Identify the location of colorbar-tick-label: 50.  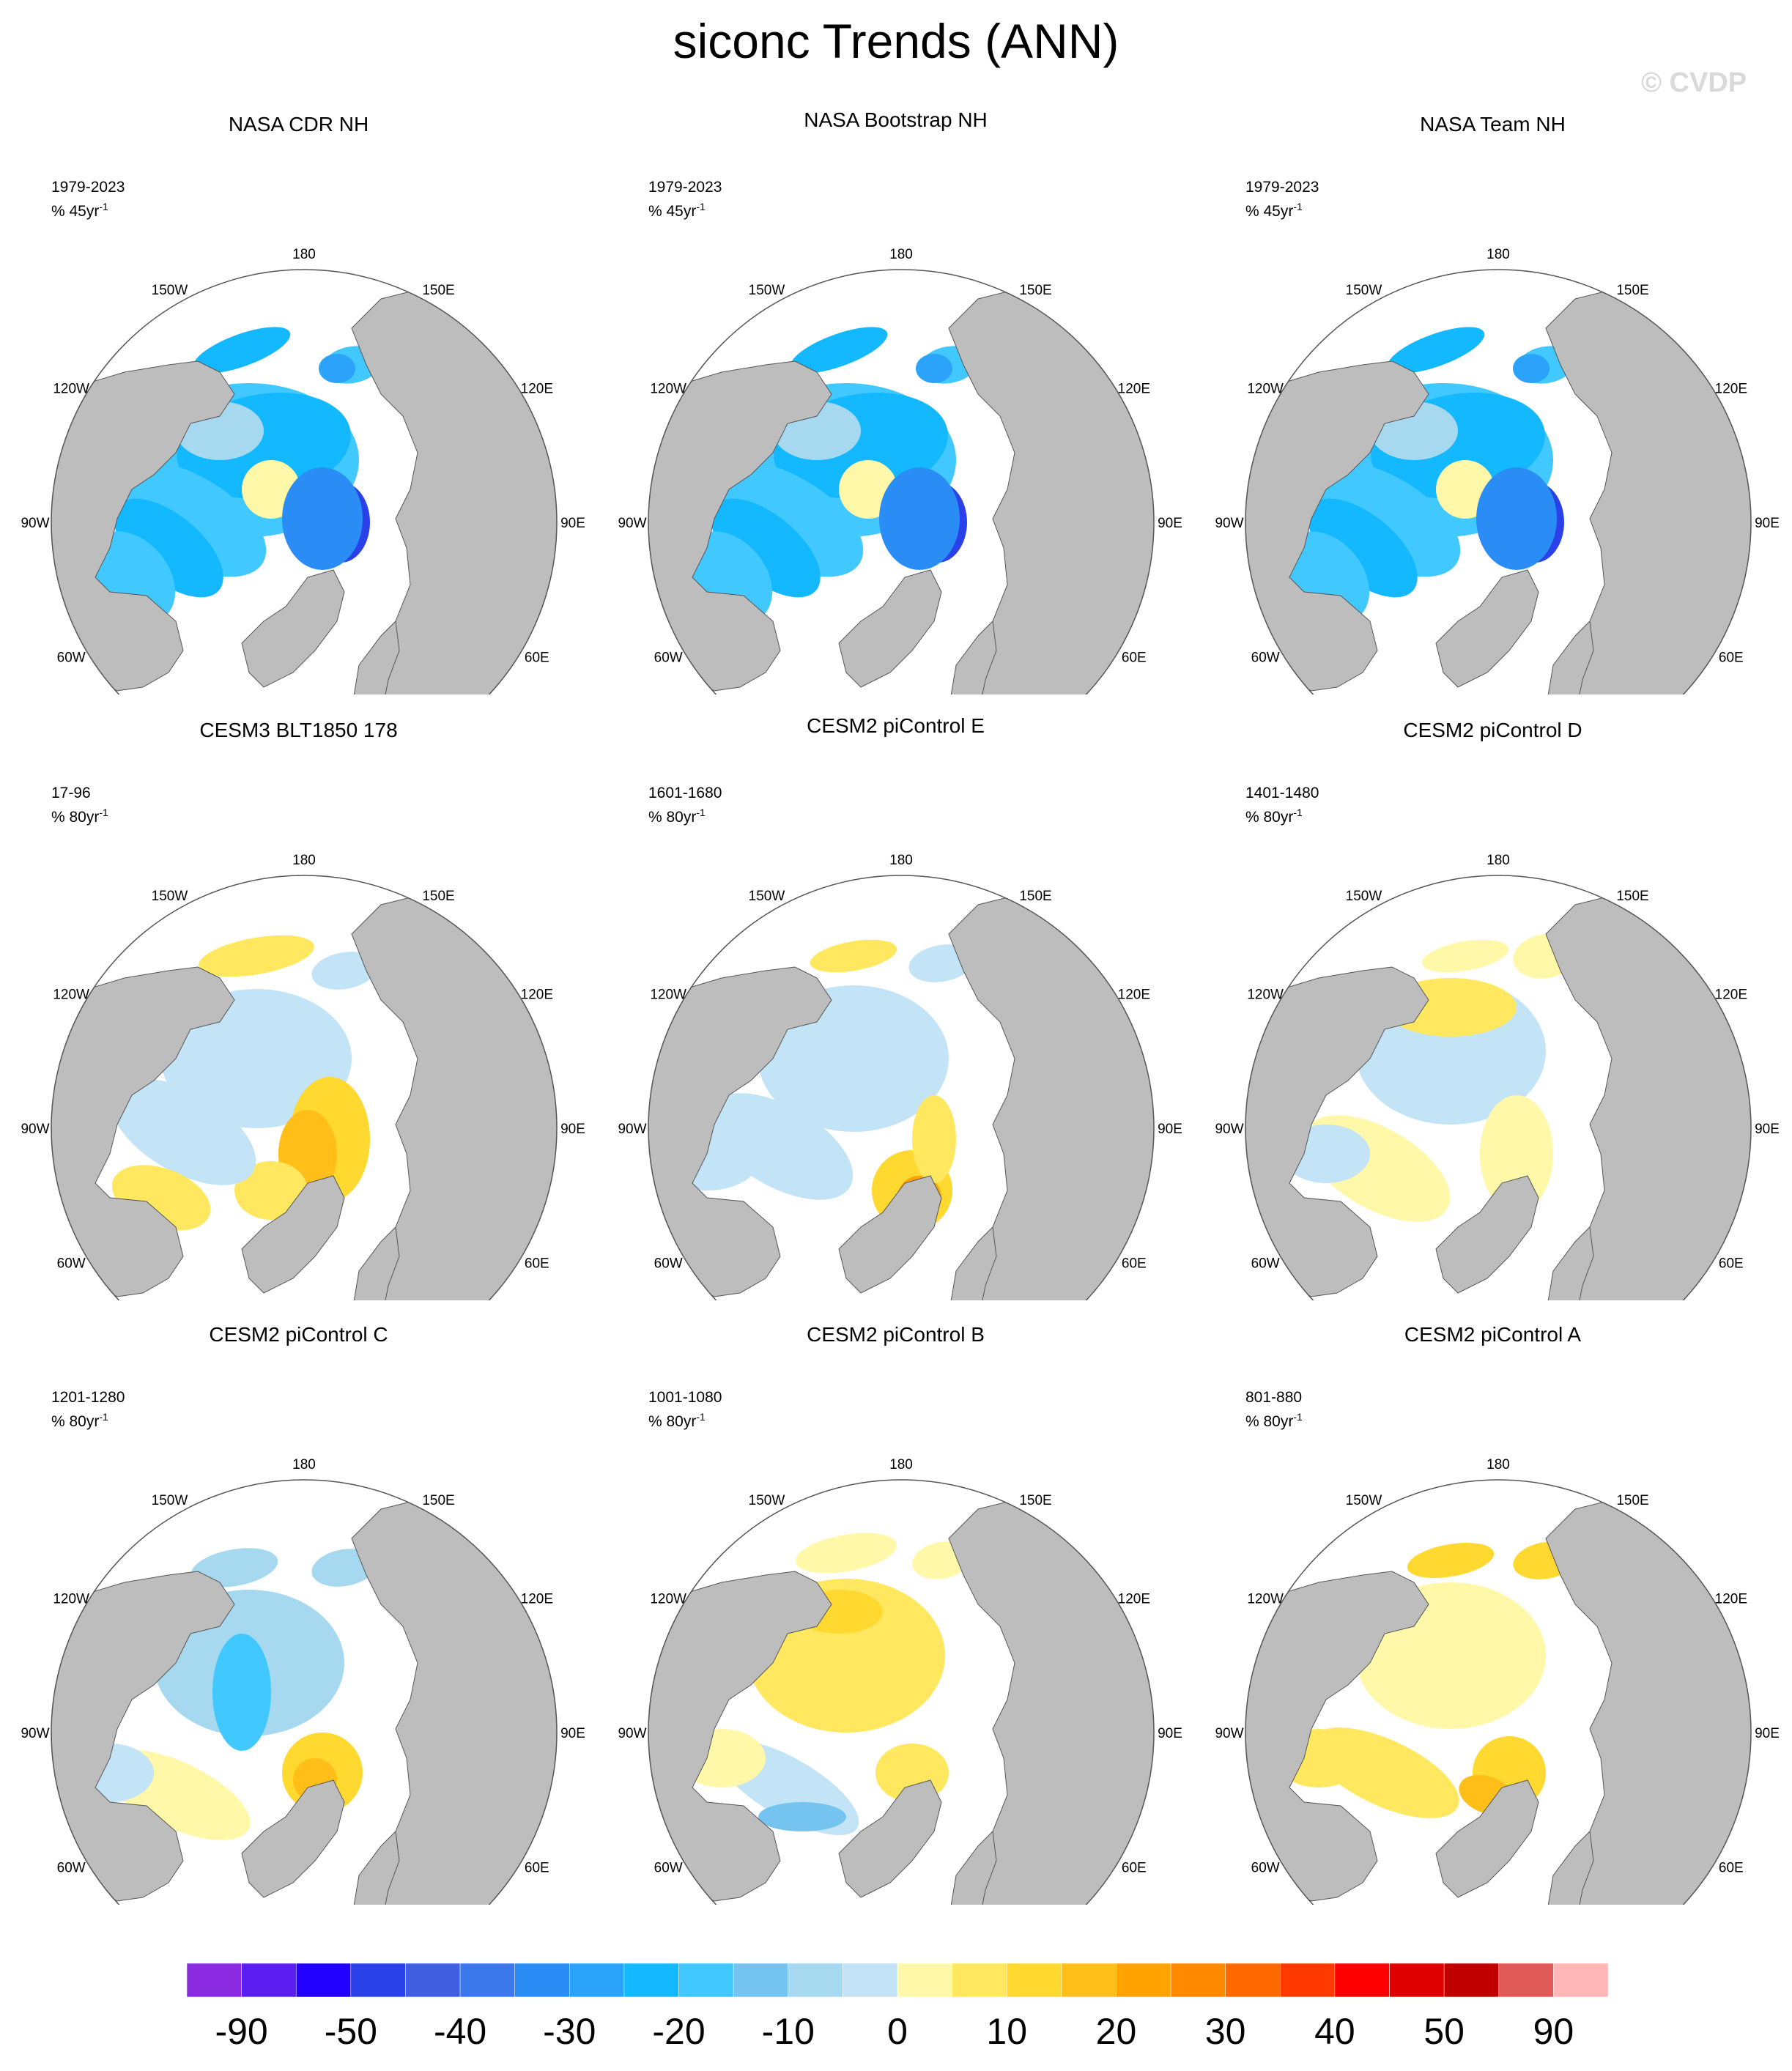
(1444, 2031).